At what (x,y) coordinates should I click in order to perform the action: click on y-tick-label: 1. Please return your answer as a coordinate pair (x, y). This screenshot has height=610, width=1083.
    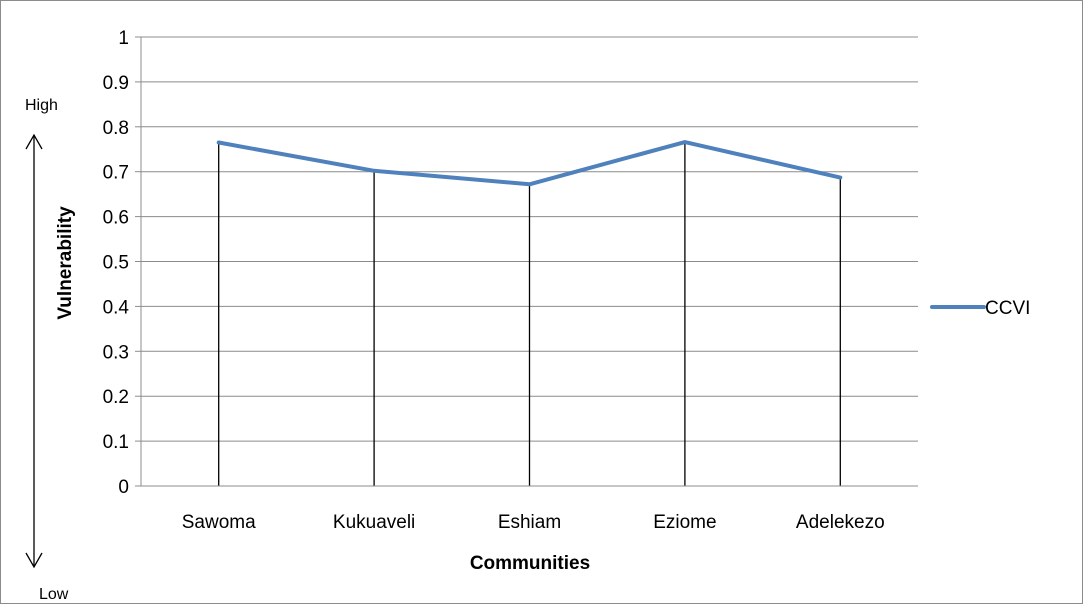
    Looking at the image, I should click on (123, 38).